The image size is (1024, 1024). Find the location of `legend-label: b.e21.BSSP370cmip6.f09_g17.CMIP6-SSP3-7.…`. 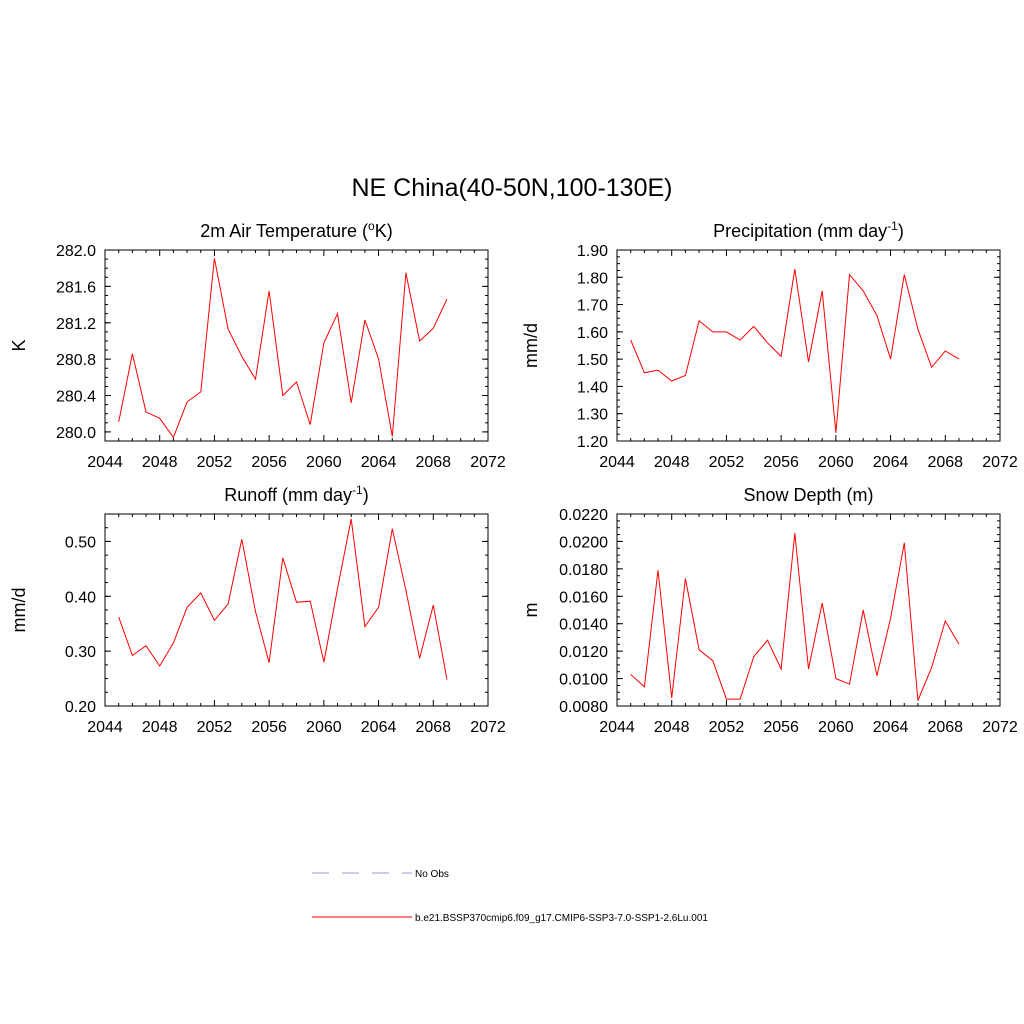

legend-label: b.e21.BSSP370cmip6.f09_g17.CMIP6-SSP3-7.… is located at coordinates (561, 918).